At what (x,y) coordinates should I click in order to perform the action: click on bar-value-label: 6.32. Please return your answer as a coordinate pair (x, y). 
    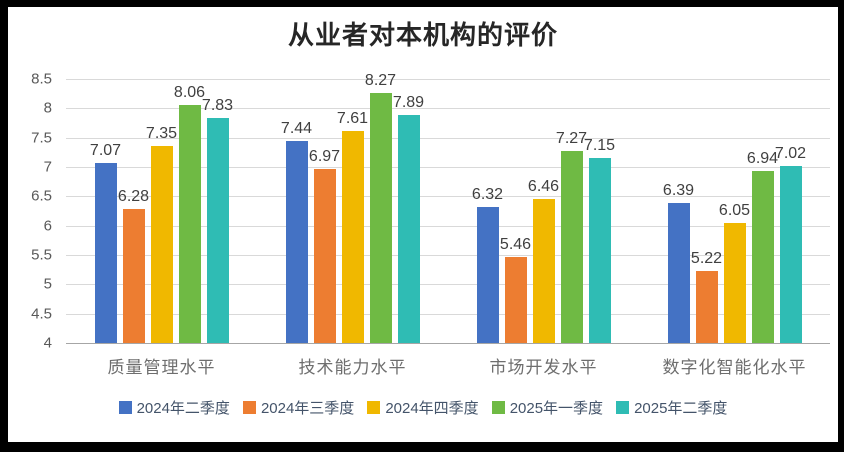
    Looking at the image, I should click on (487, 194).